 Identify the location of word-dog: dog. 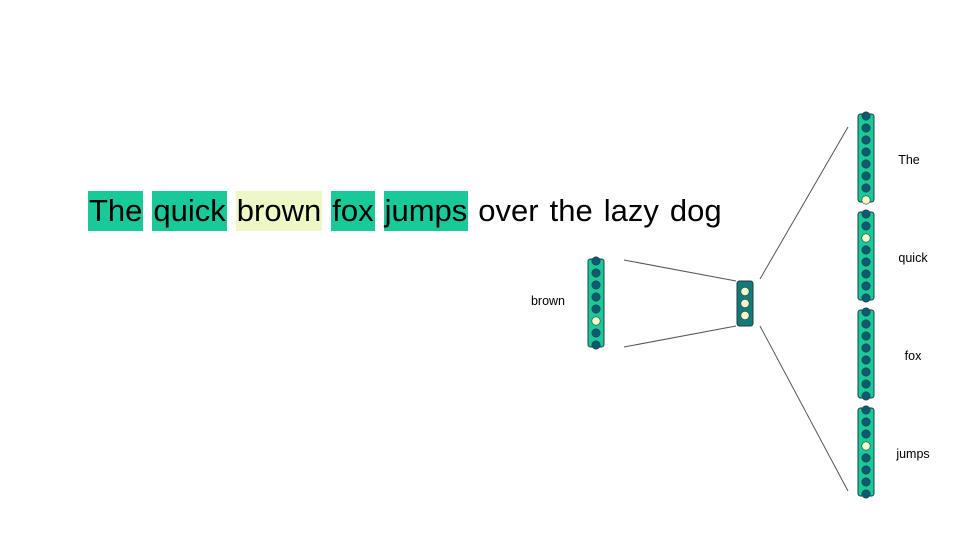
(695, 210).